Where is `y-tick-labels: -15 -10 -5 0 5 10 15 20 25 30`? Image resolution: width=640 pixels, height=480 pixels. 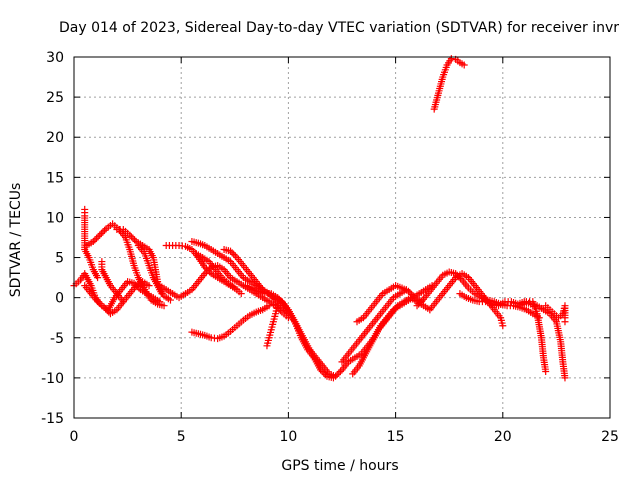 y-tick-labels: -15 -10 -5 0 5 10 15 20 25 30 is located at coordinates (52, 238).